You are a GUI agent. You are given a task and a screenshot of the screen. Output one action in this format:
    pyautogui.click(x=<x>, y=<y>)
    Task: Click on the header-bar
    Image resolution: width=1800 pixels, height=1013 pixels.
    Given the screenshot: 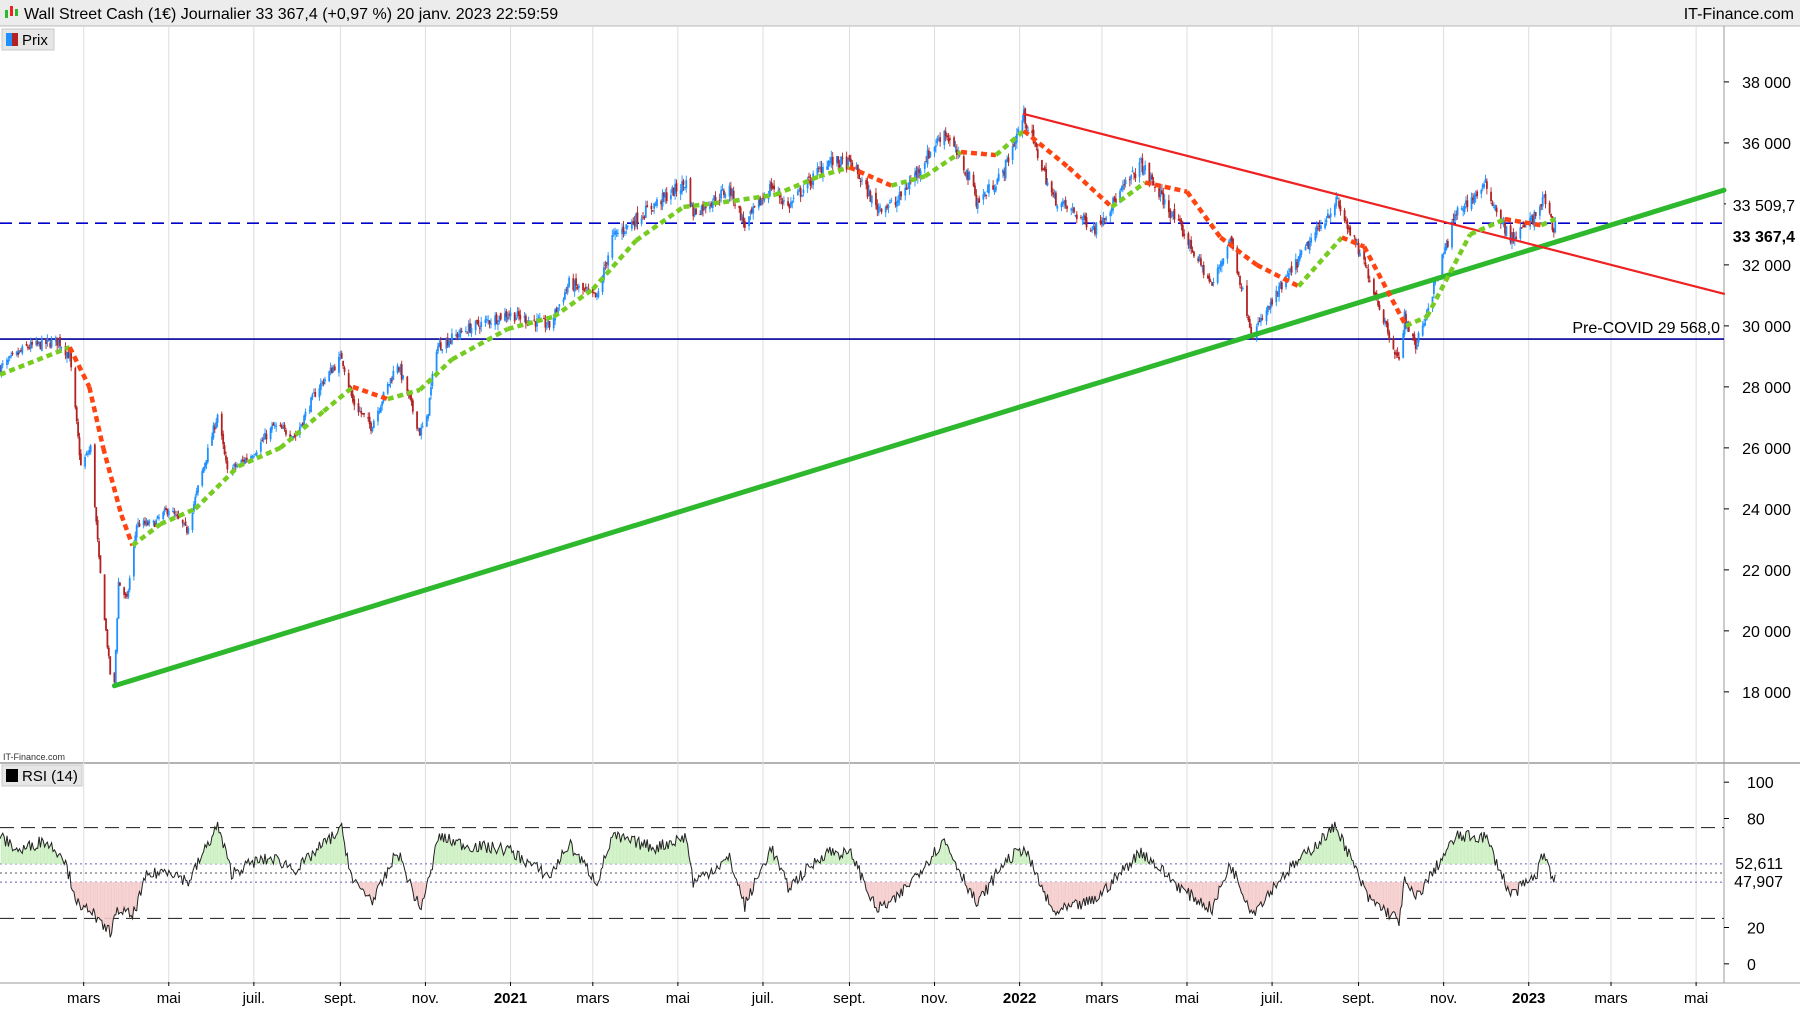 What is the action you would take?
    pyautogui.click(x=900, y=13)
    